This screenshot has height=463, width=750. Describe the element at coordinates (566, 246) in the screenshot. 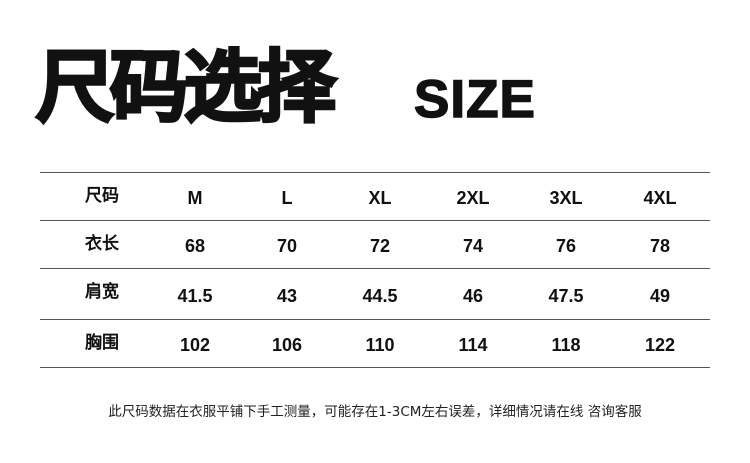

I see `table-cell: 76` at that location.